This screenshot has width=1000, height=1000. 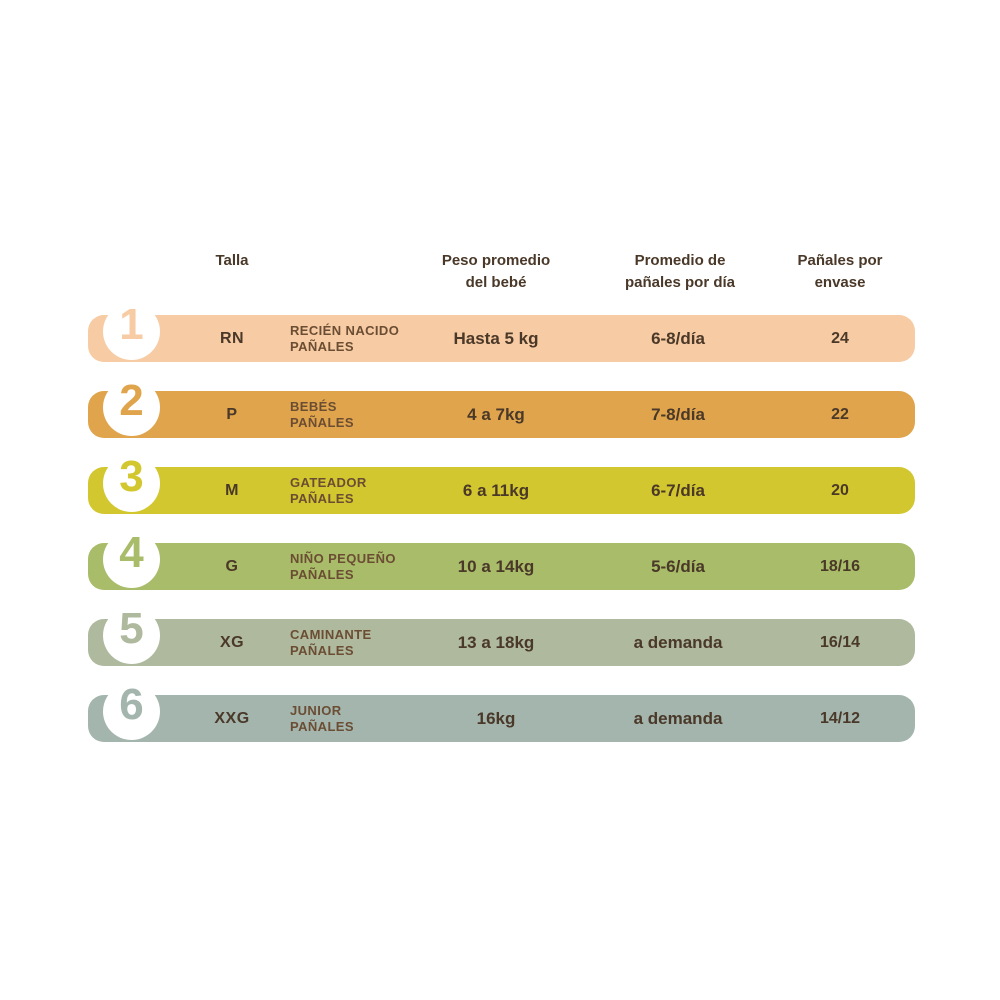 I want to click on diapers-per-pack: 20, so click(x=840, y=490).